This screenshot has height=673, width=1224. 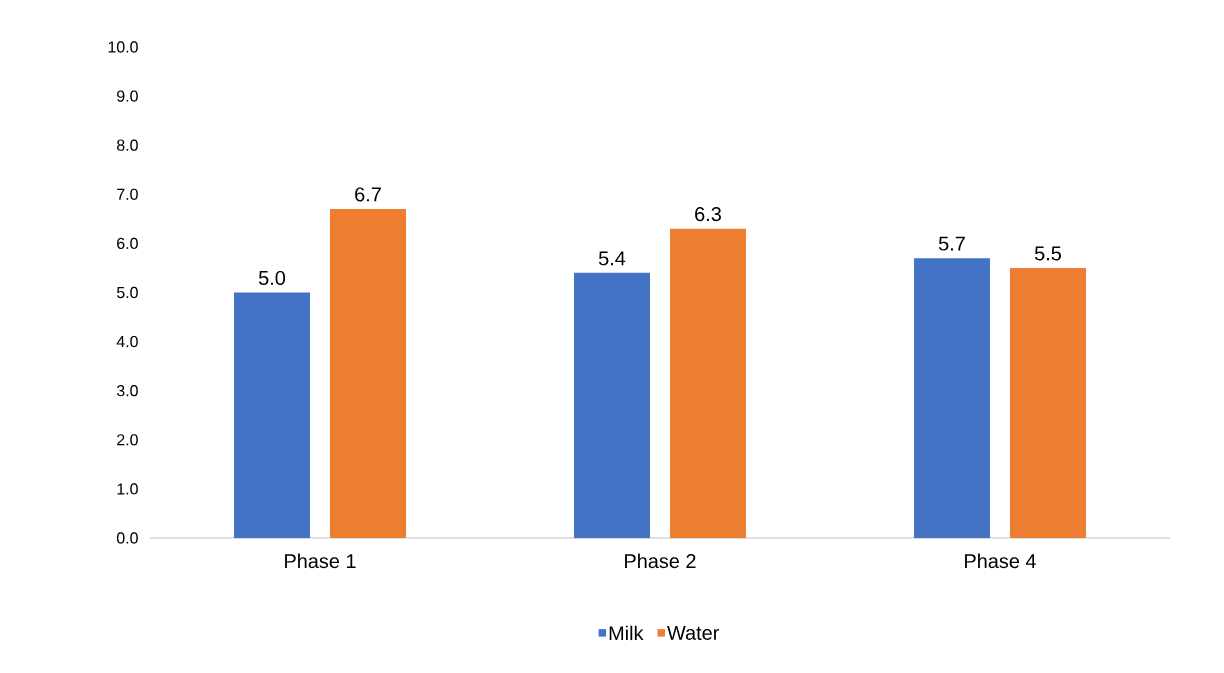 What do you see at coordinates (1047, 253) in the screenshot?
I see `data-label: 5.5` at bounding box center [1047, 253].